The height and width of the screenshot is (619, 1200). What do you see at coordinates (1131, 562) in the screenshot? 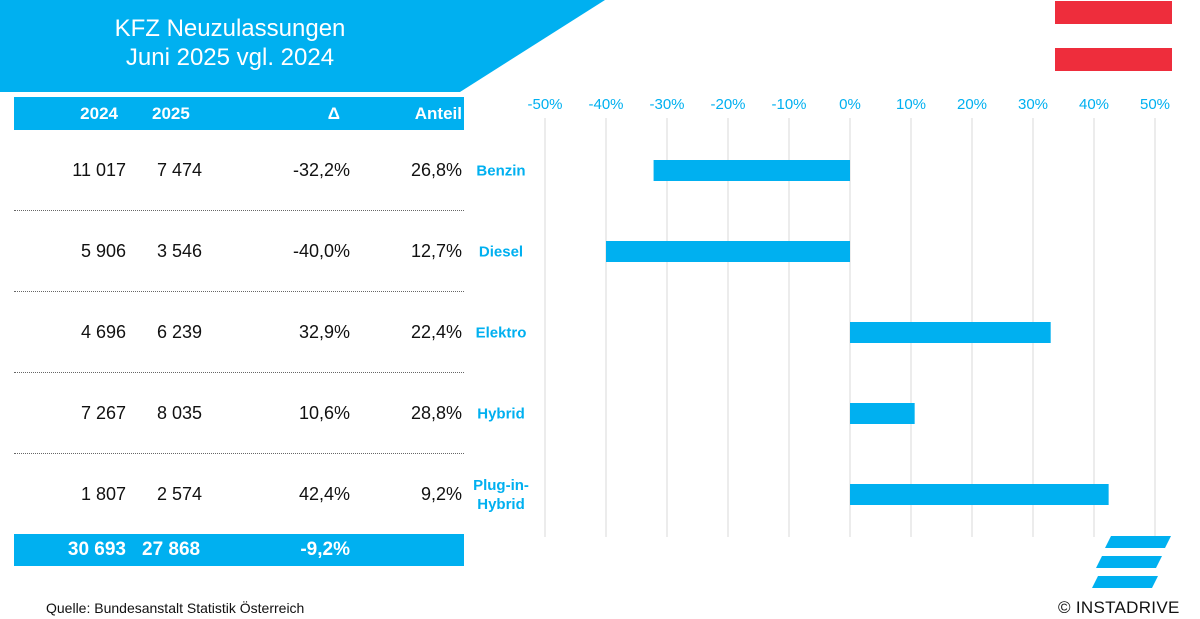
I see `instadrive-logo-icon` at bounding box center [1131, 562].